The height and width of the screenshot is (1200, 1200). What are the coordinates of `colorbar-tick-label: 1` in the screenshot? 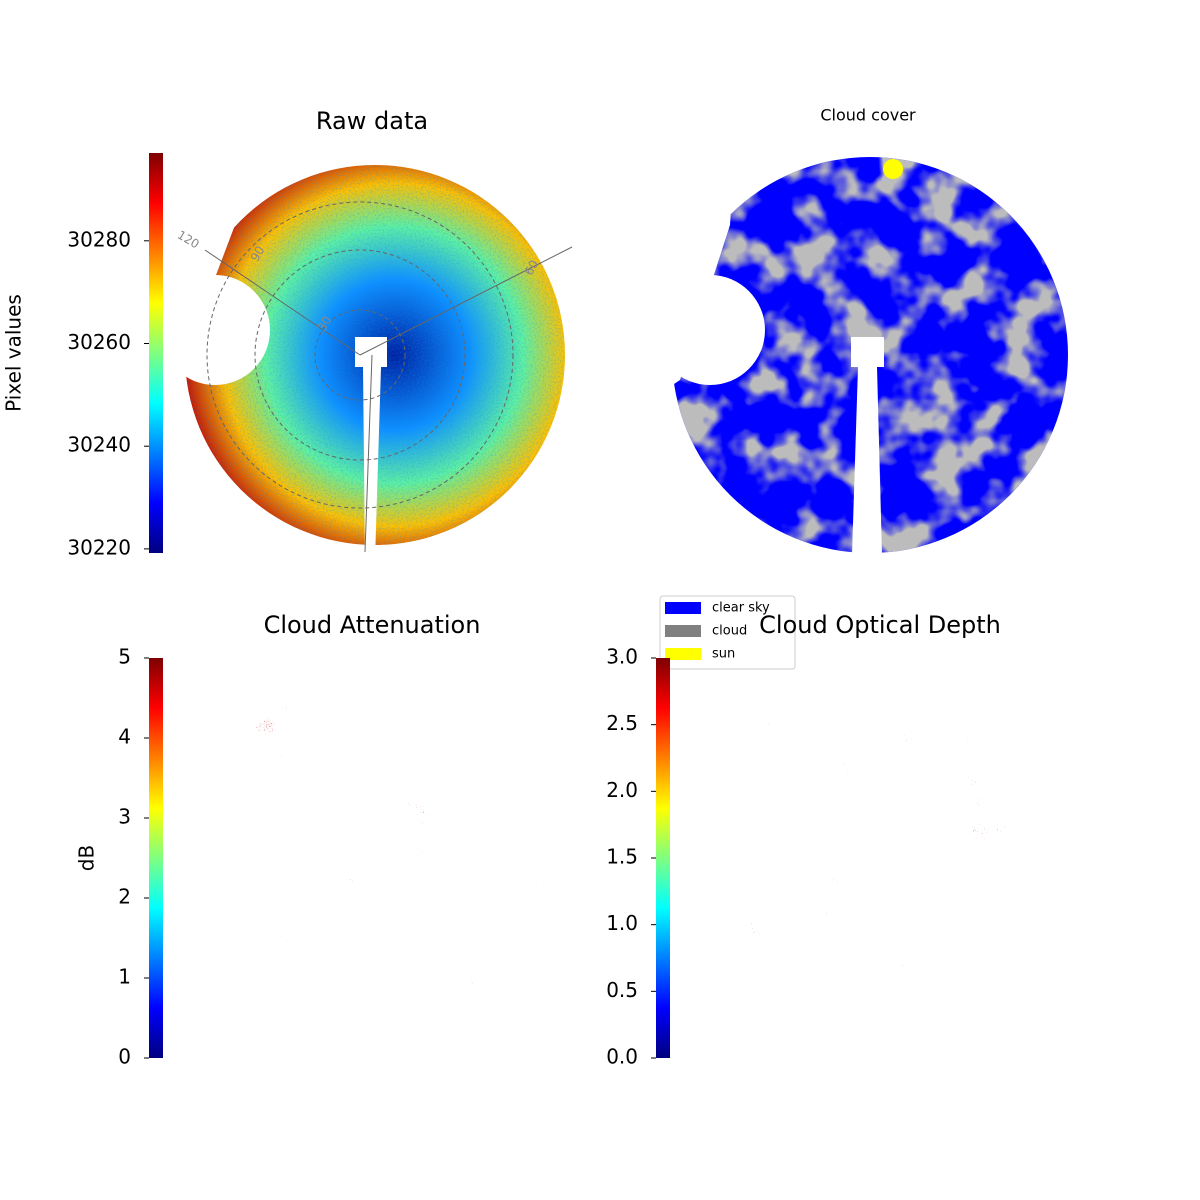 It's located at (124, 977).